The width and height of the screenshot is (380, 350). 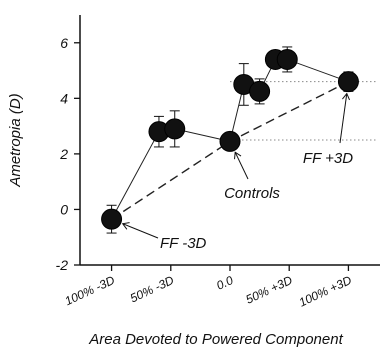 I want to click on y-tick-label: -2, so click(x=62, y=265).